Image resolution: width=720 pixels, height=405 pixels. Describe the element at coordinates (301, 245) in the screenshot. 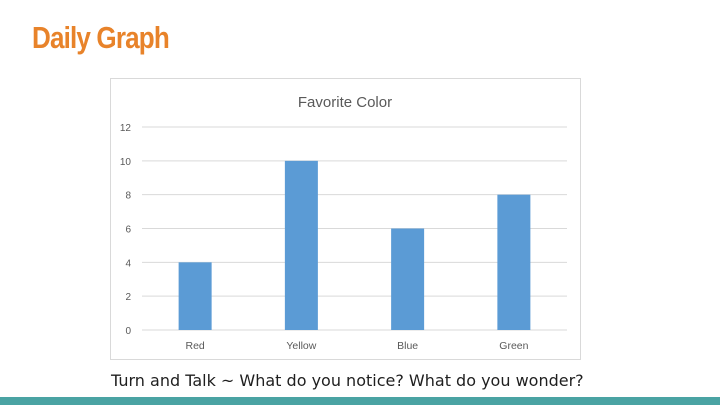

I see `bar-yellow` at that location.